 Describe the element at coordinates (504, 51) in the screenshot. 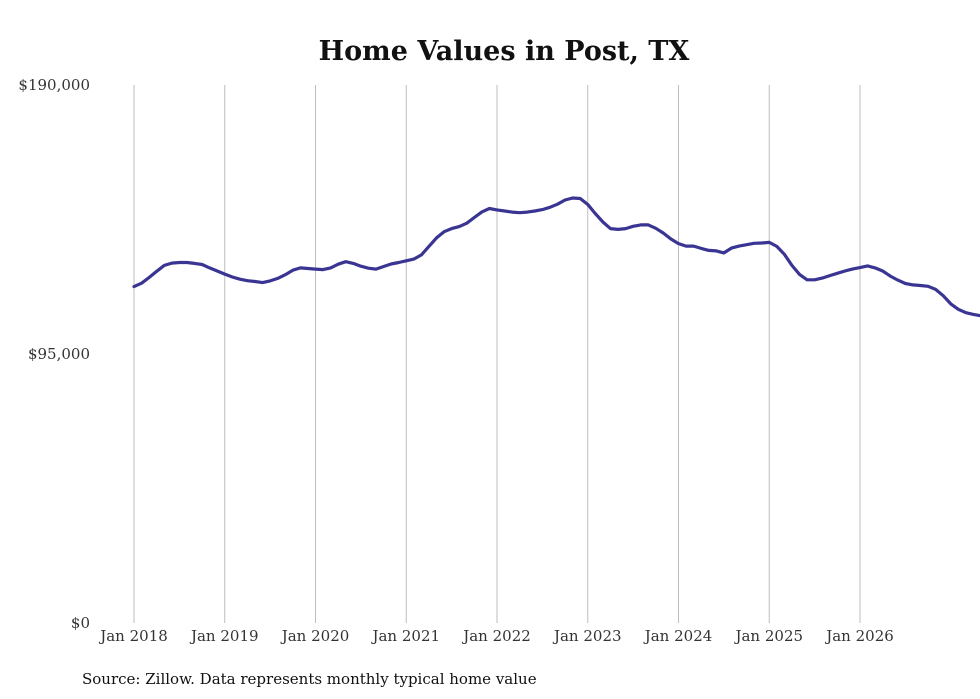

I see `chart-title: Home Values in Post, TX` at that location.